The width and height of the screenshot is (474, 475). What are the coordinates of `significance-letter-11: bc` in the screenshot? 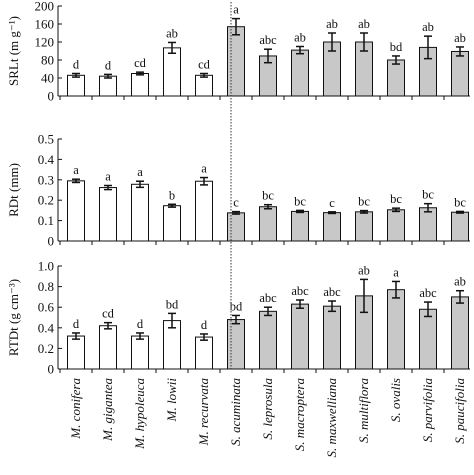 It's located at (396, 199).